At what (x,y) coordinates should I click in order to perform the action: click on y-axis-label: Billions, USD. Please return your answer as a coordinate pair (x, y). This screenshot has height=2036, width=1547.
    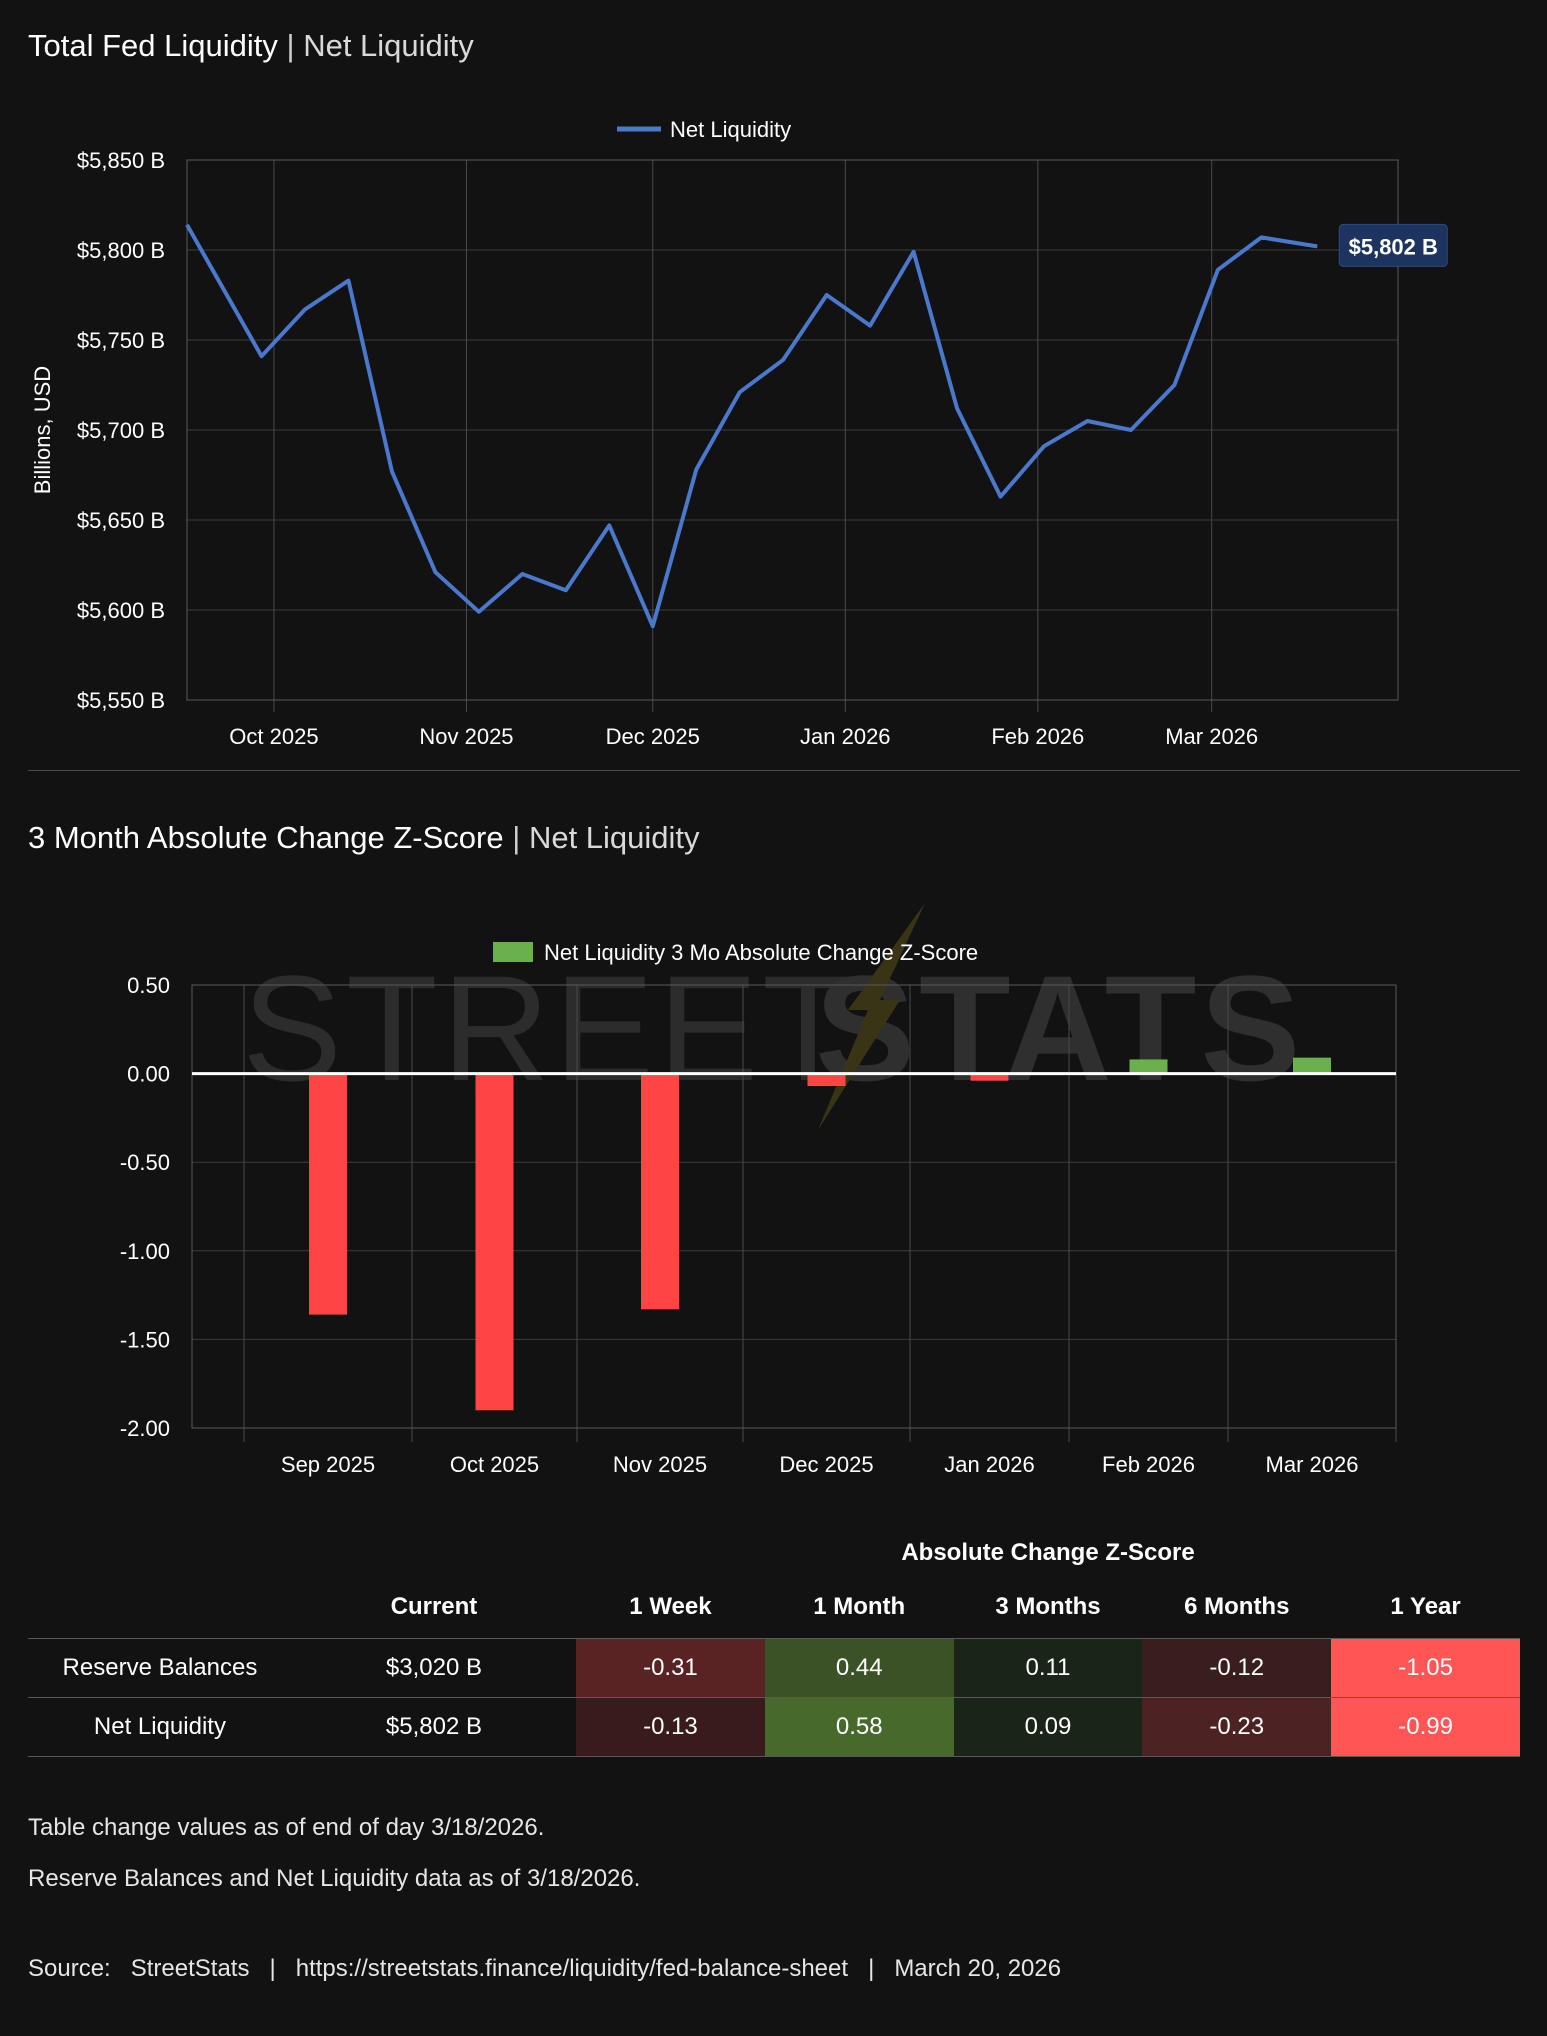
    Looking at the image, I should click on (42, 430).